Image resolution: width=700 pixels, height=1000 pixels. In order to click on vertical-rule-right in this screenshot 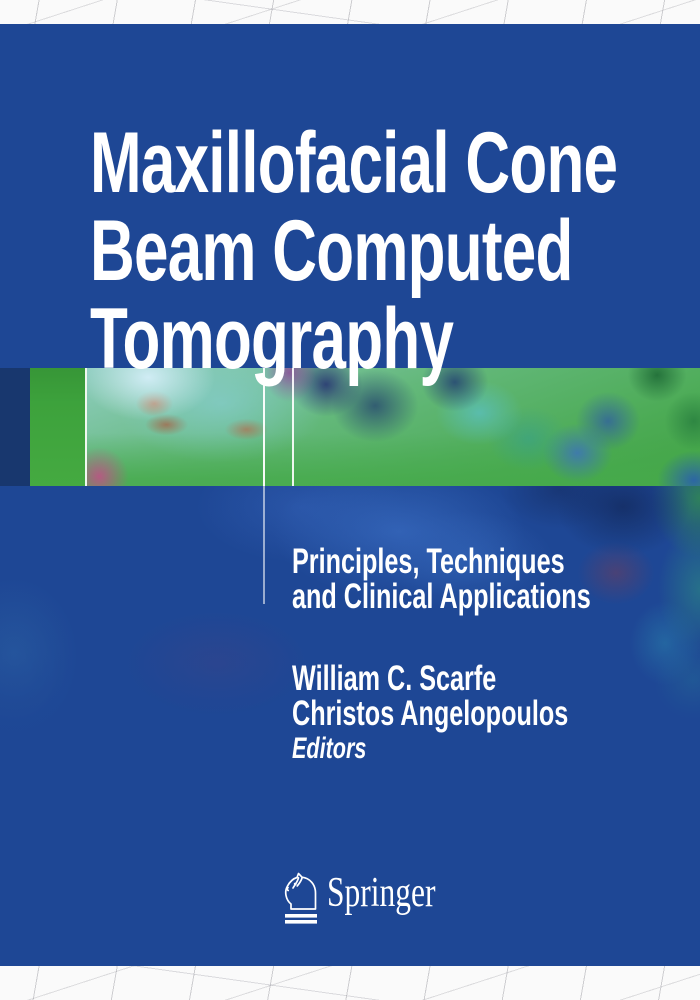, I will do `click(293, 427)`.